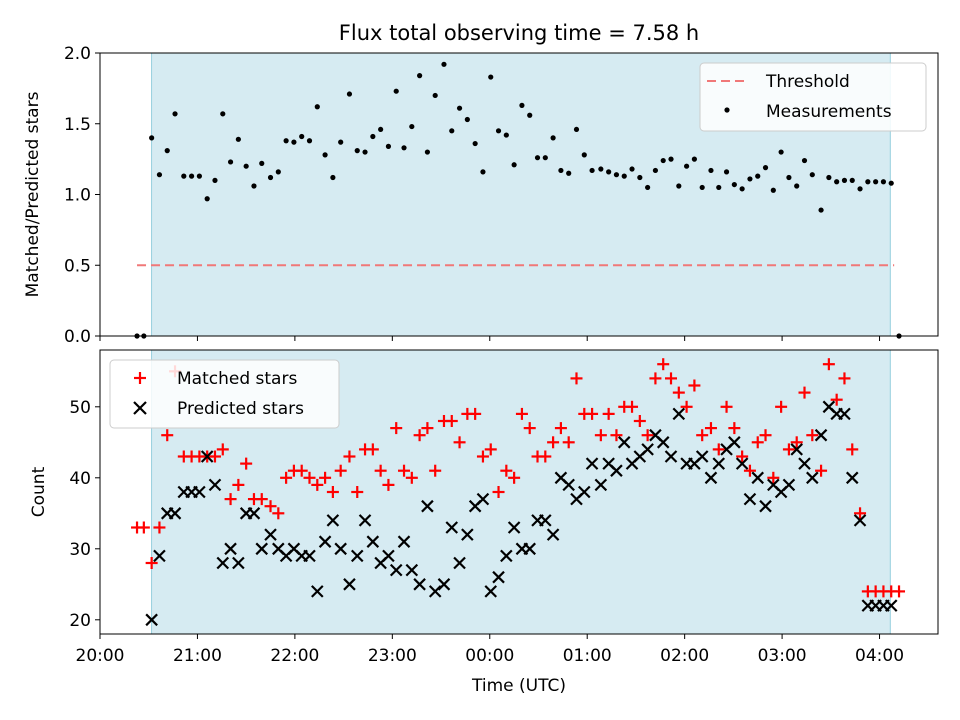  Describe the element at coordinates (77, 337) in the screenshot. I see `y-tick-label: 0.0` at that location.